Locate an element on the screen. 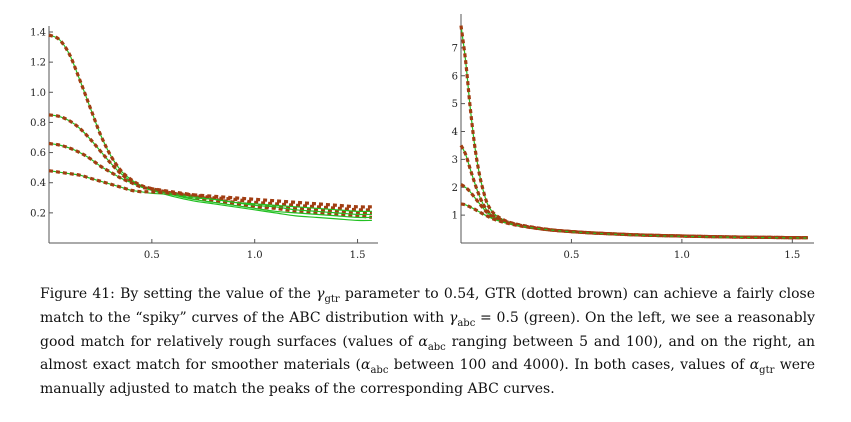 Image resolution: width=851 pixels, height=422 pixels. y-tick-label: 1.4 is located at coordinates (38, 33).